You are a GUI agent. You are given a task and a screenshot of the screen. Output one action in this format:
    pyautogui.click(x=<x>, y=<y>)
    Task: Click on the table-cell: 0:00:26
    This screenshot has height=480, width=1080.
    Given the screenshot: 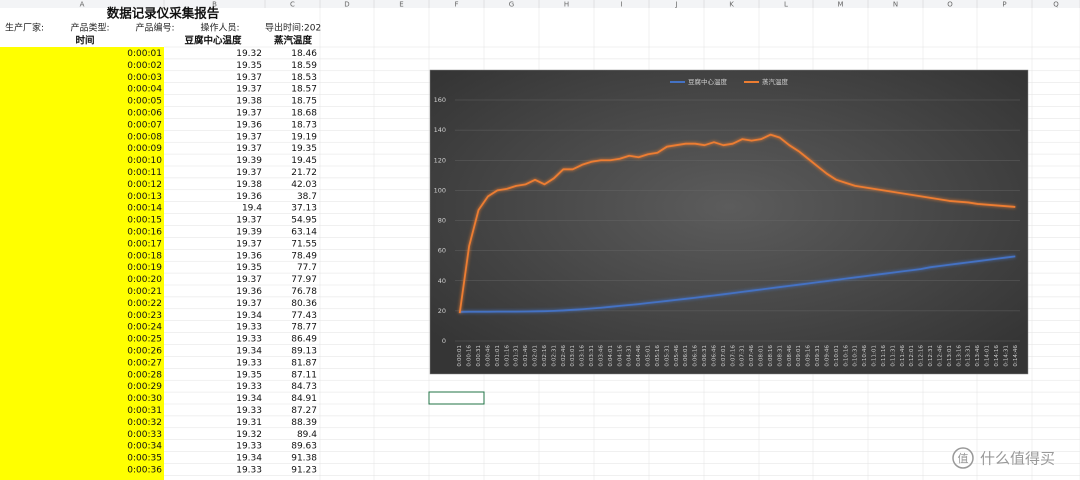 What is the action you would take?
    pyautogui.click(x=144, y=351)
    